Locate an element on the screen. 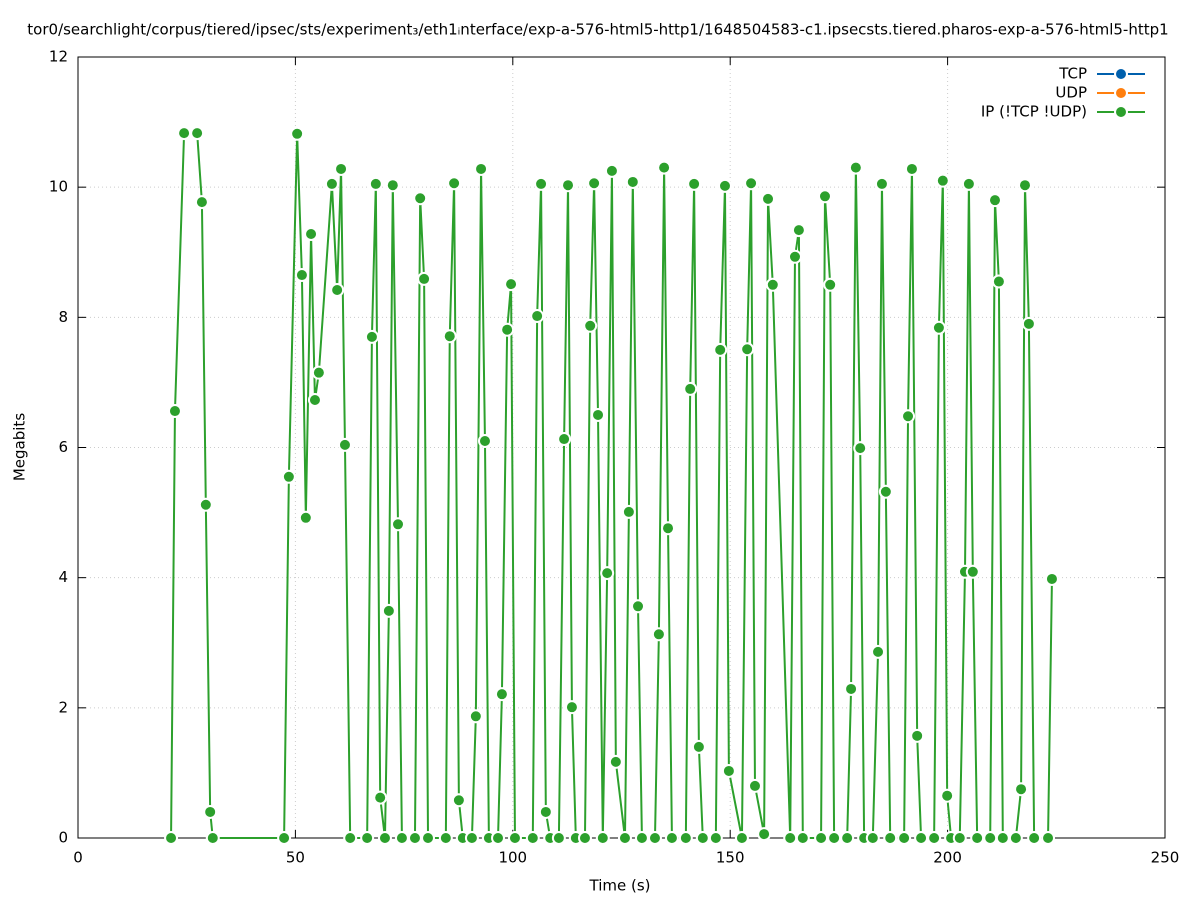  y-tick-label: 6 is located at coordinates (63, 447).